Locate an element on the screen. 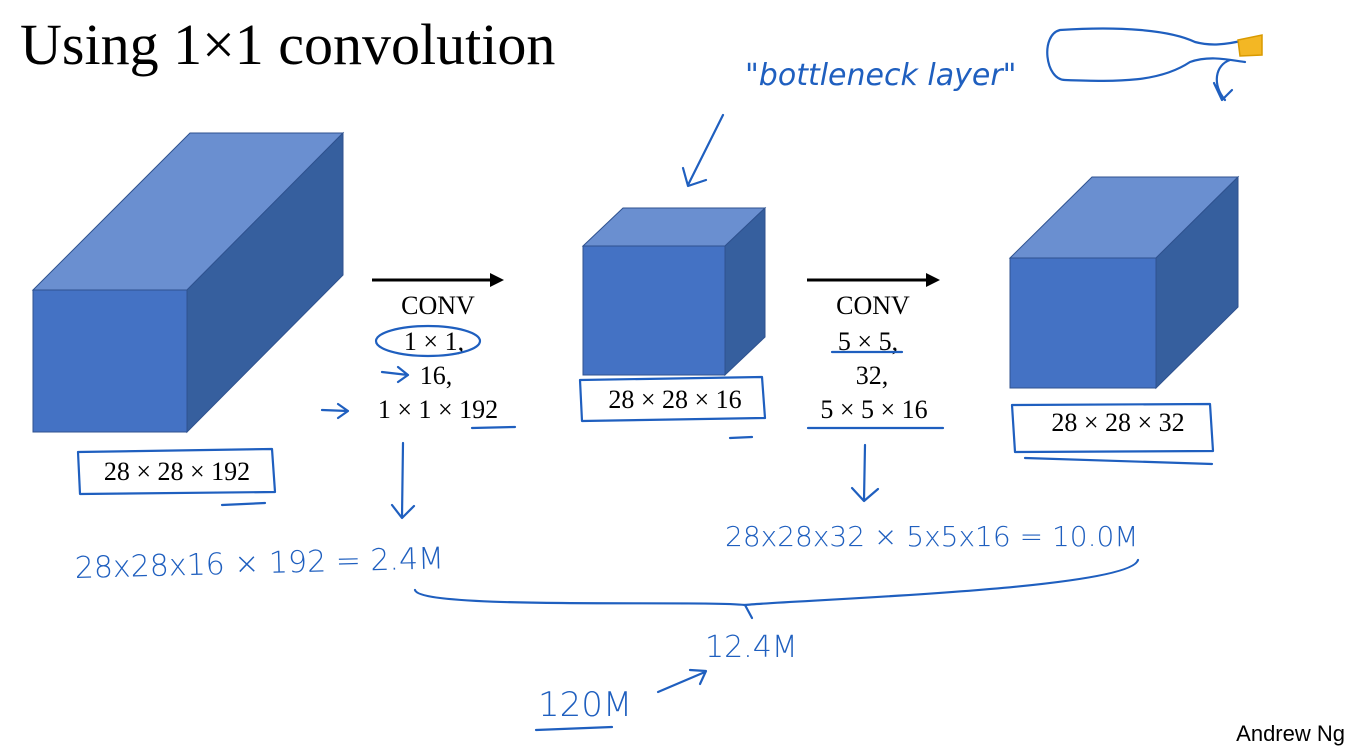  annotation: 120M is located at coordinates (585, 705).